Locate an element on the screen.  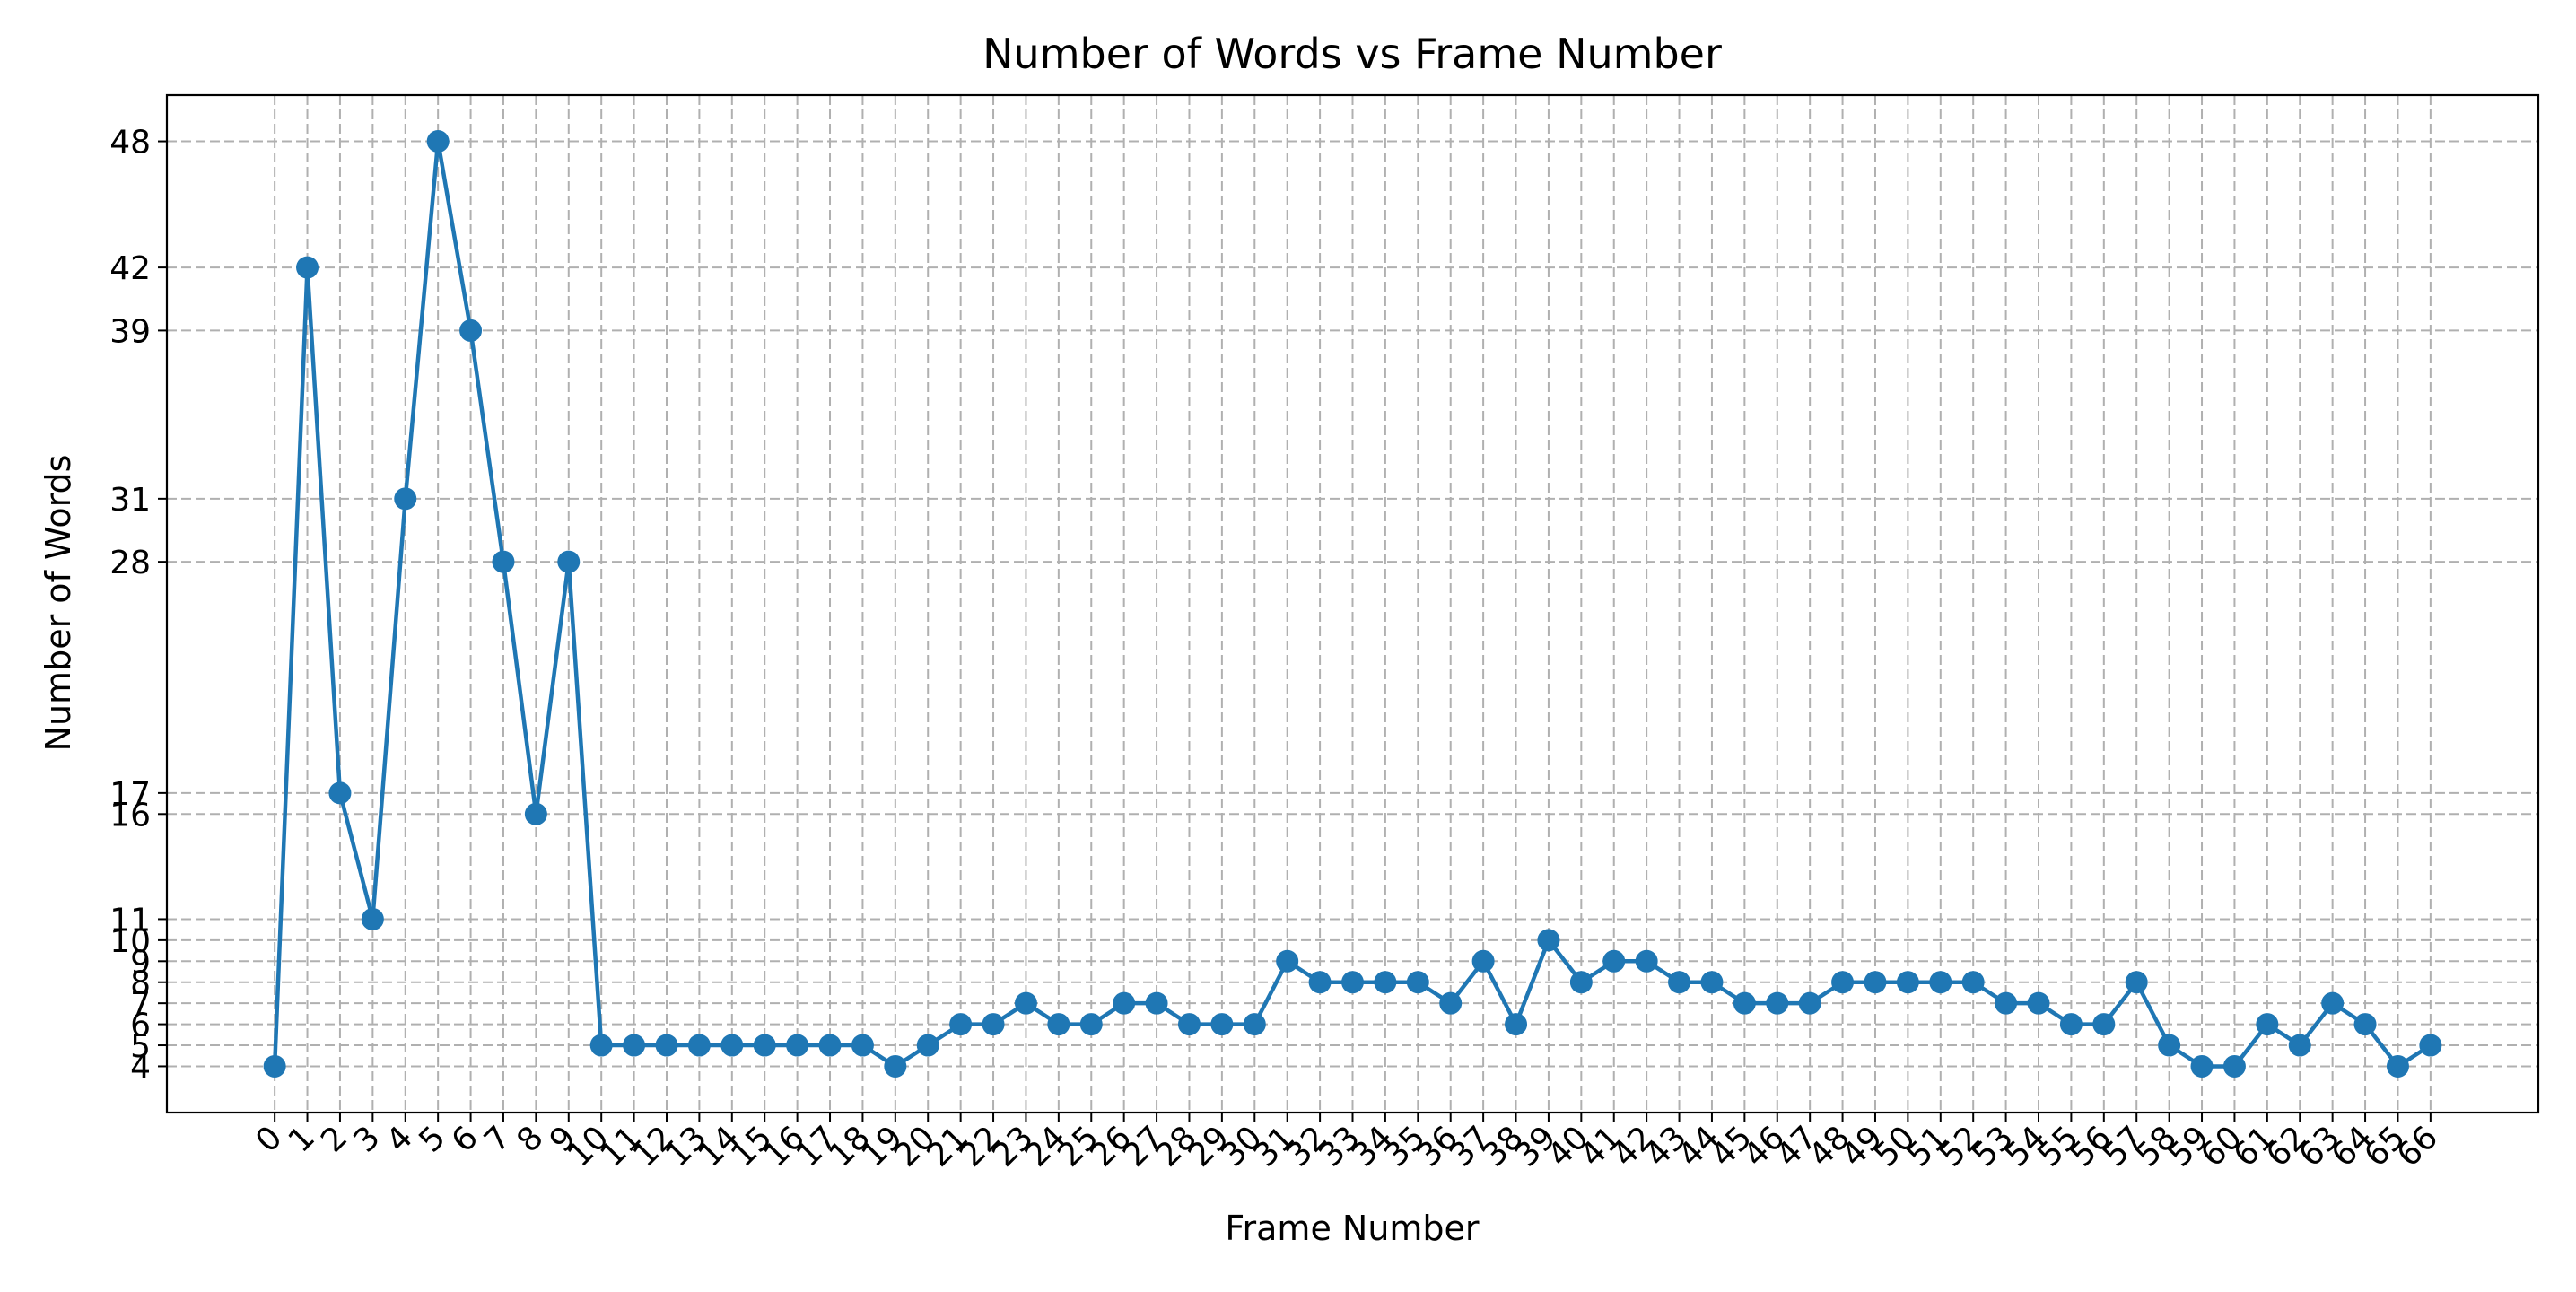
chart-title: Number of Words vs Frame Number is located at coordinates (1352, 54).